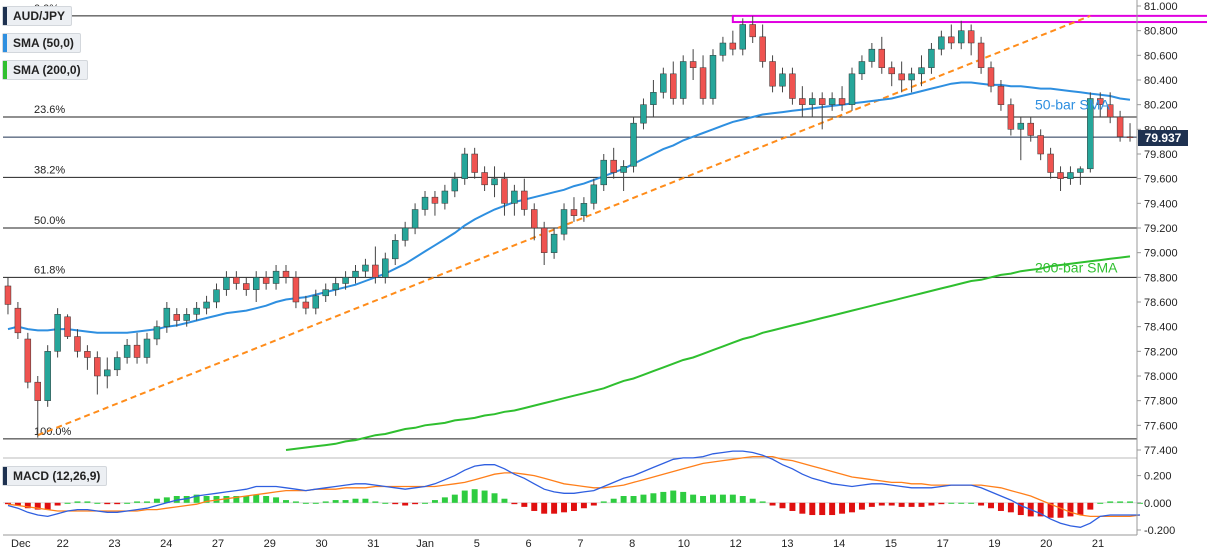 The image size is (1207, 560). What do you see at coordinates (1161, 303) in the screenshot?
I see `price-tick-label: 78.600` at bounding box center [1161, 303].